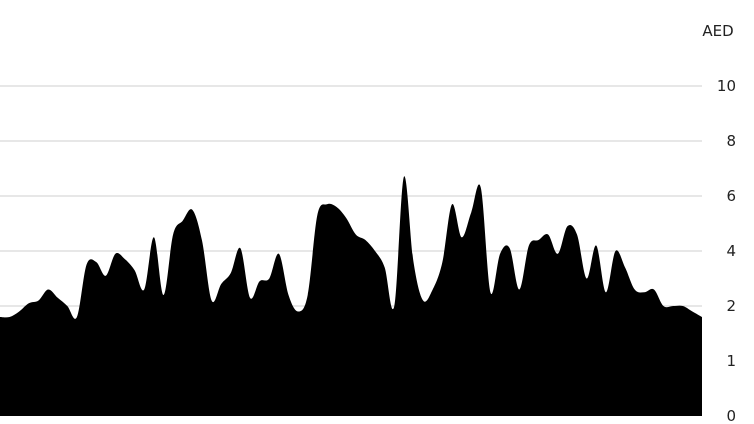 The height and width of the screenshot is (424, 754). Describe the element at coordinates (731, 415) in the screenshot. I see `y-tick-label-0: 0` at that location.